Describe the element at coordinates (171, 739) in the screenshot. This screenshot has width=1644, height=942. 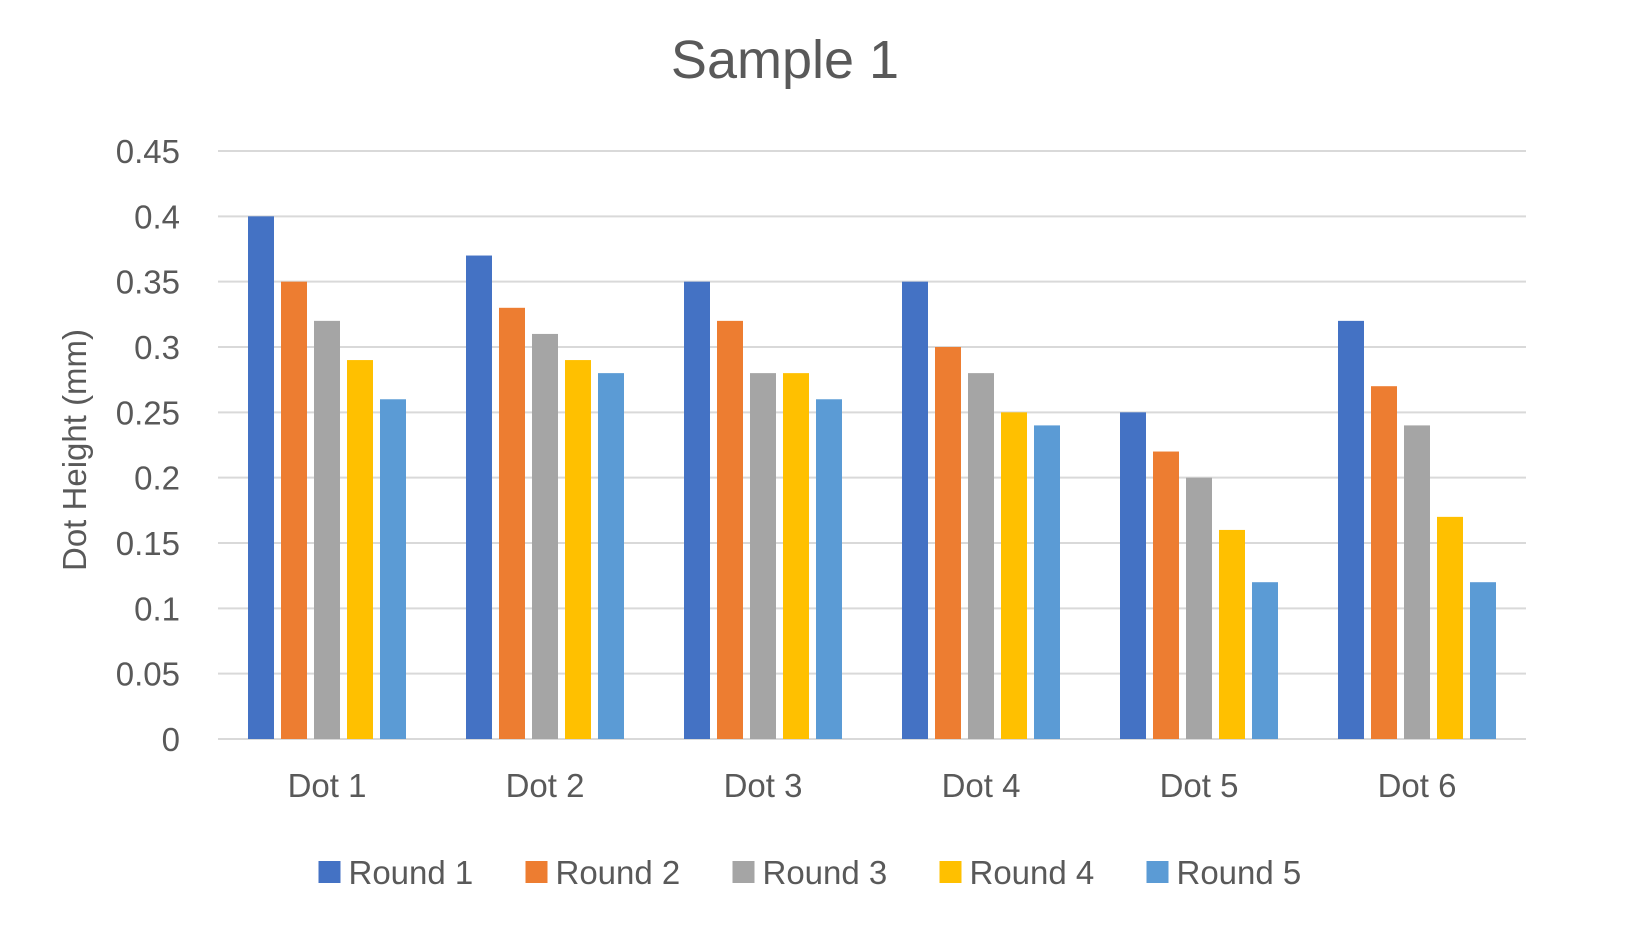
I see `y-tick-label: 0` at that location.